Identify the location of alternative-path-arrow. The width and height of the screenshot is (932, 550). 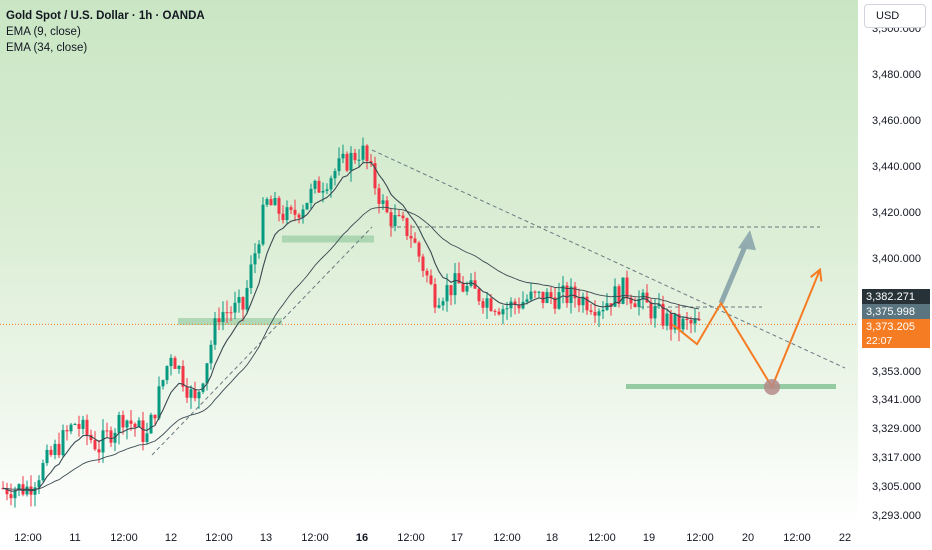
(733, 274).